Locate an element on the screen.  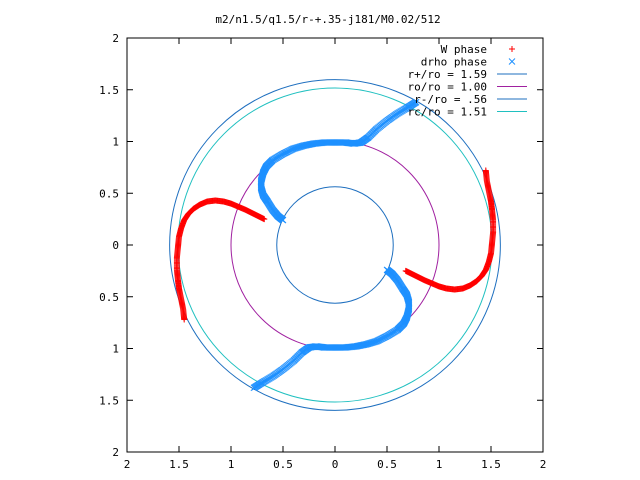
legend-label: drho phase is located at coordinates (454, 62).